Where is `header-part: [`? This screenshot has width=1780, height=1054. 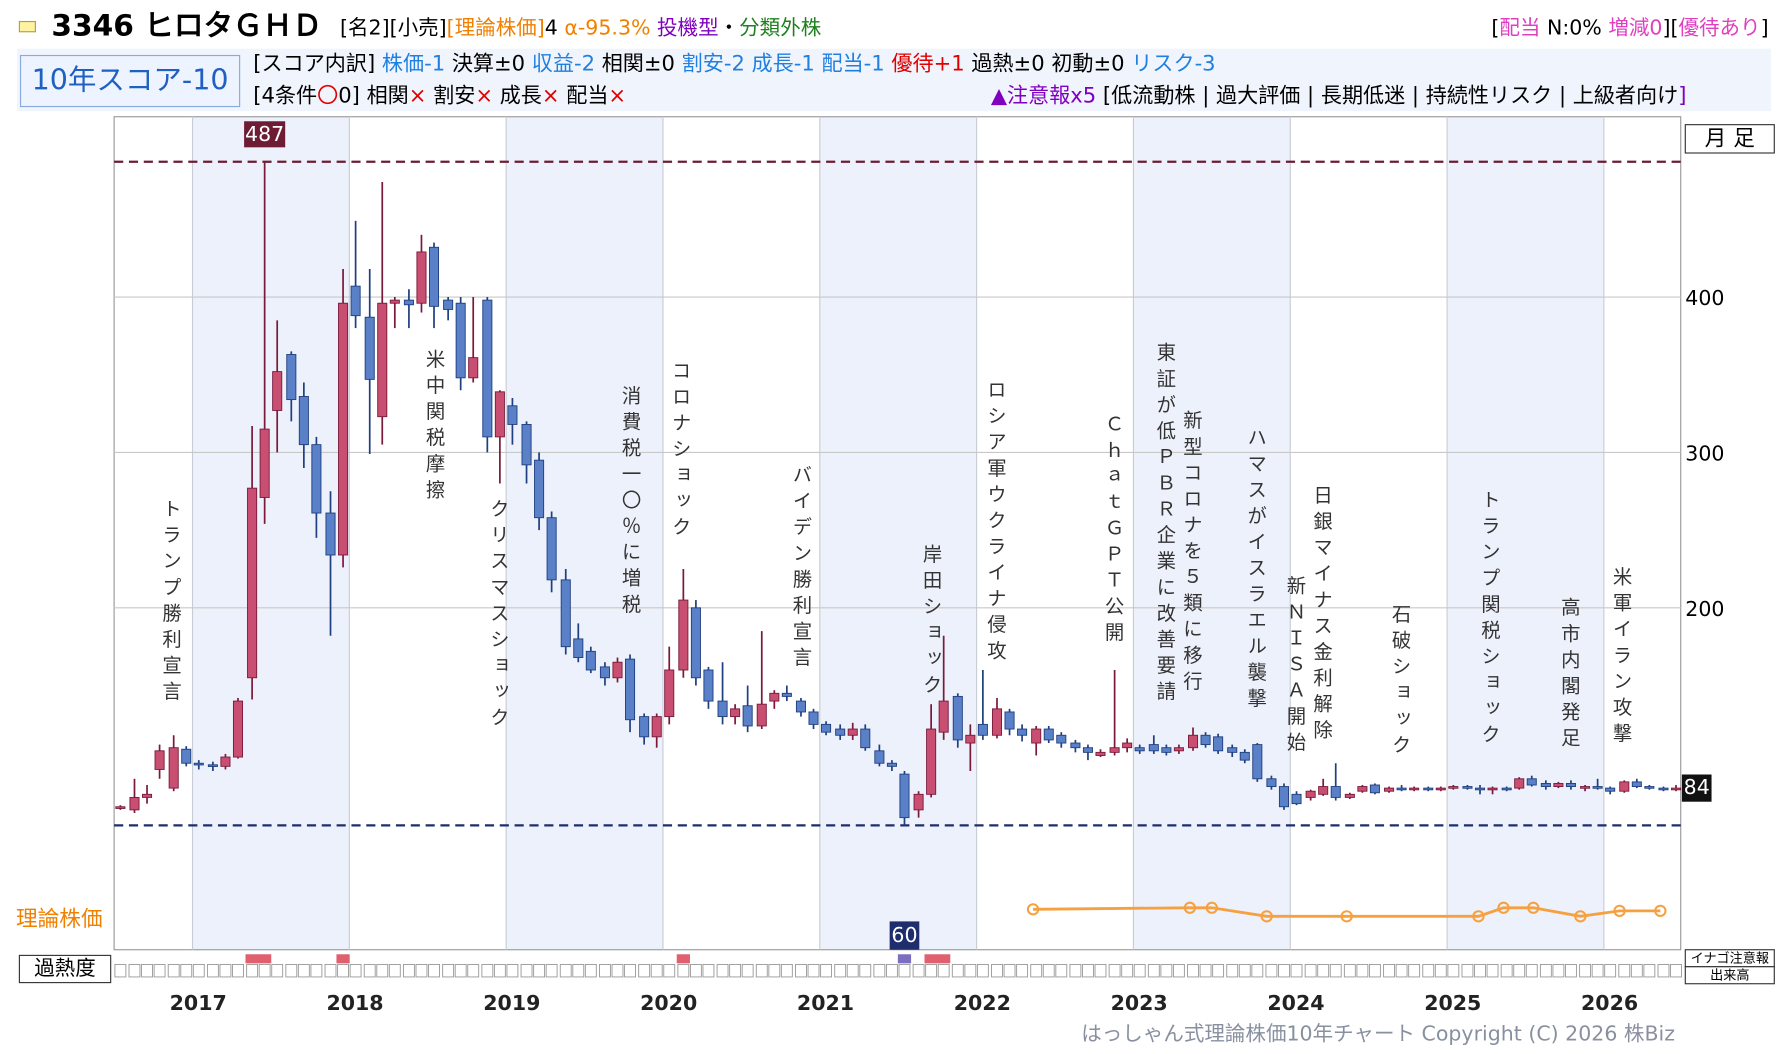
header-part: [ is located at coordinates (1495, 27).